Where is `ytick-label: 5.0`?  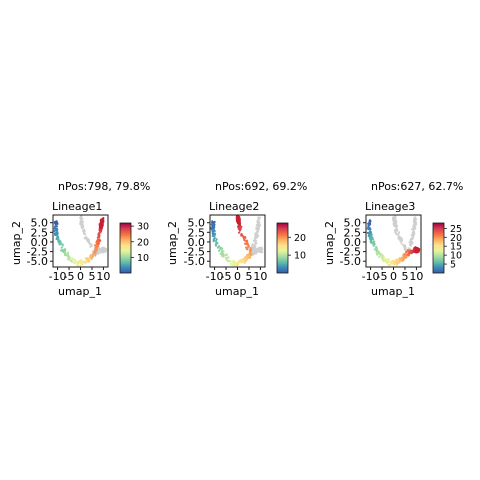 ytick-label: 5.0 is located at coordinates (40, 223).